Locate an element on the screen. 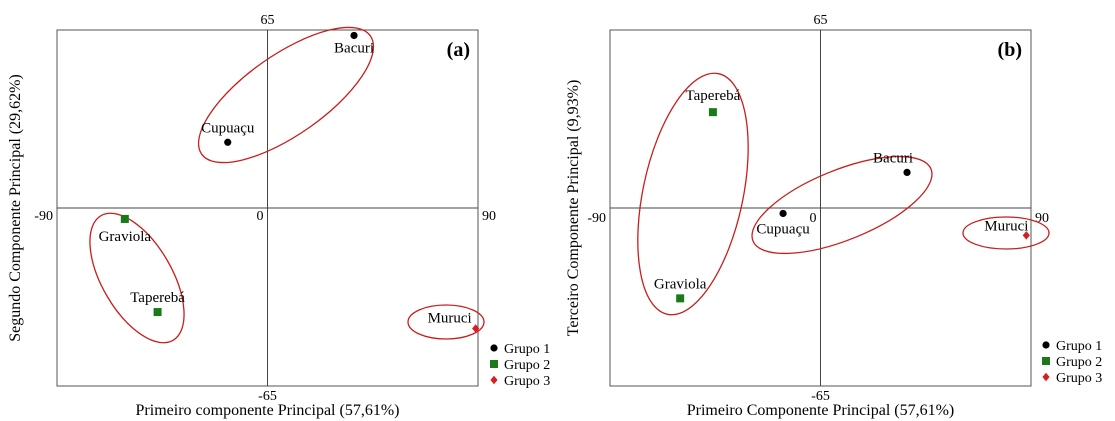  panel-b-tick-x-min: -90 is located at coordinates (596, 218).